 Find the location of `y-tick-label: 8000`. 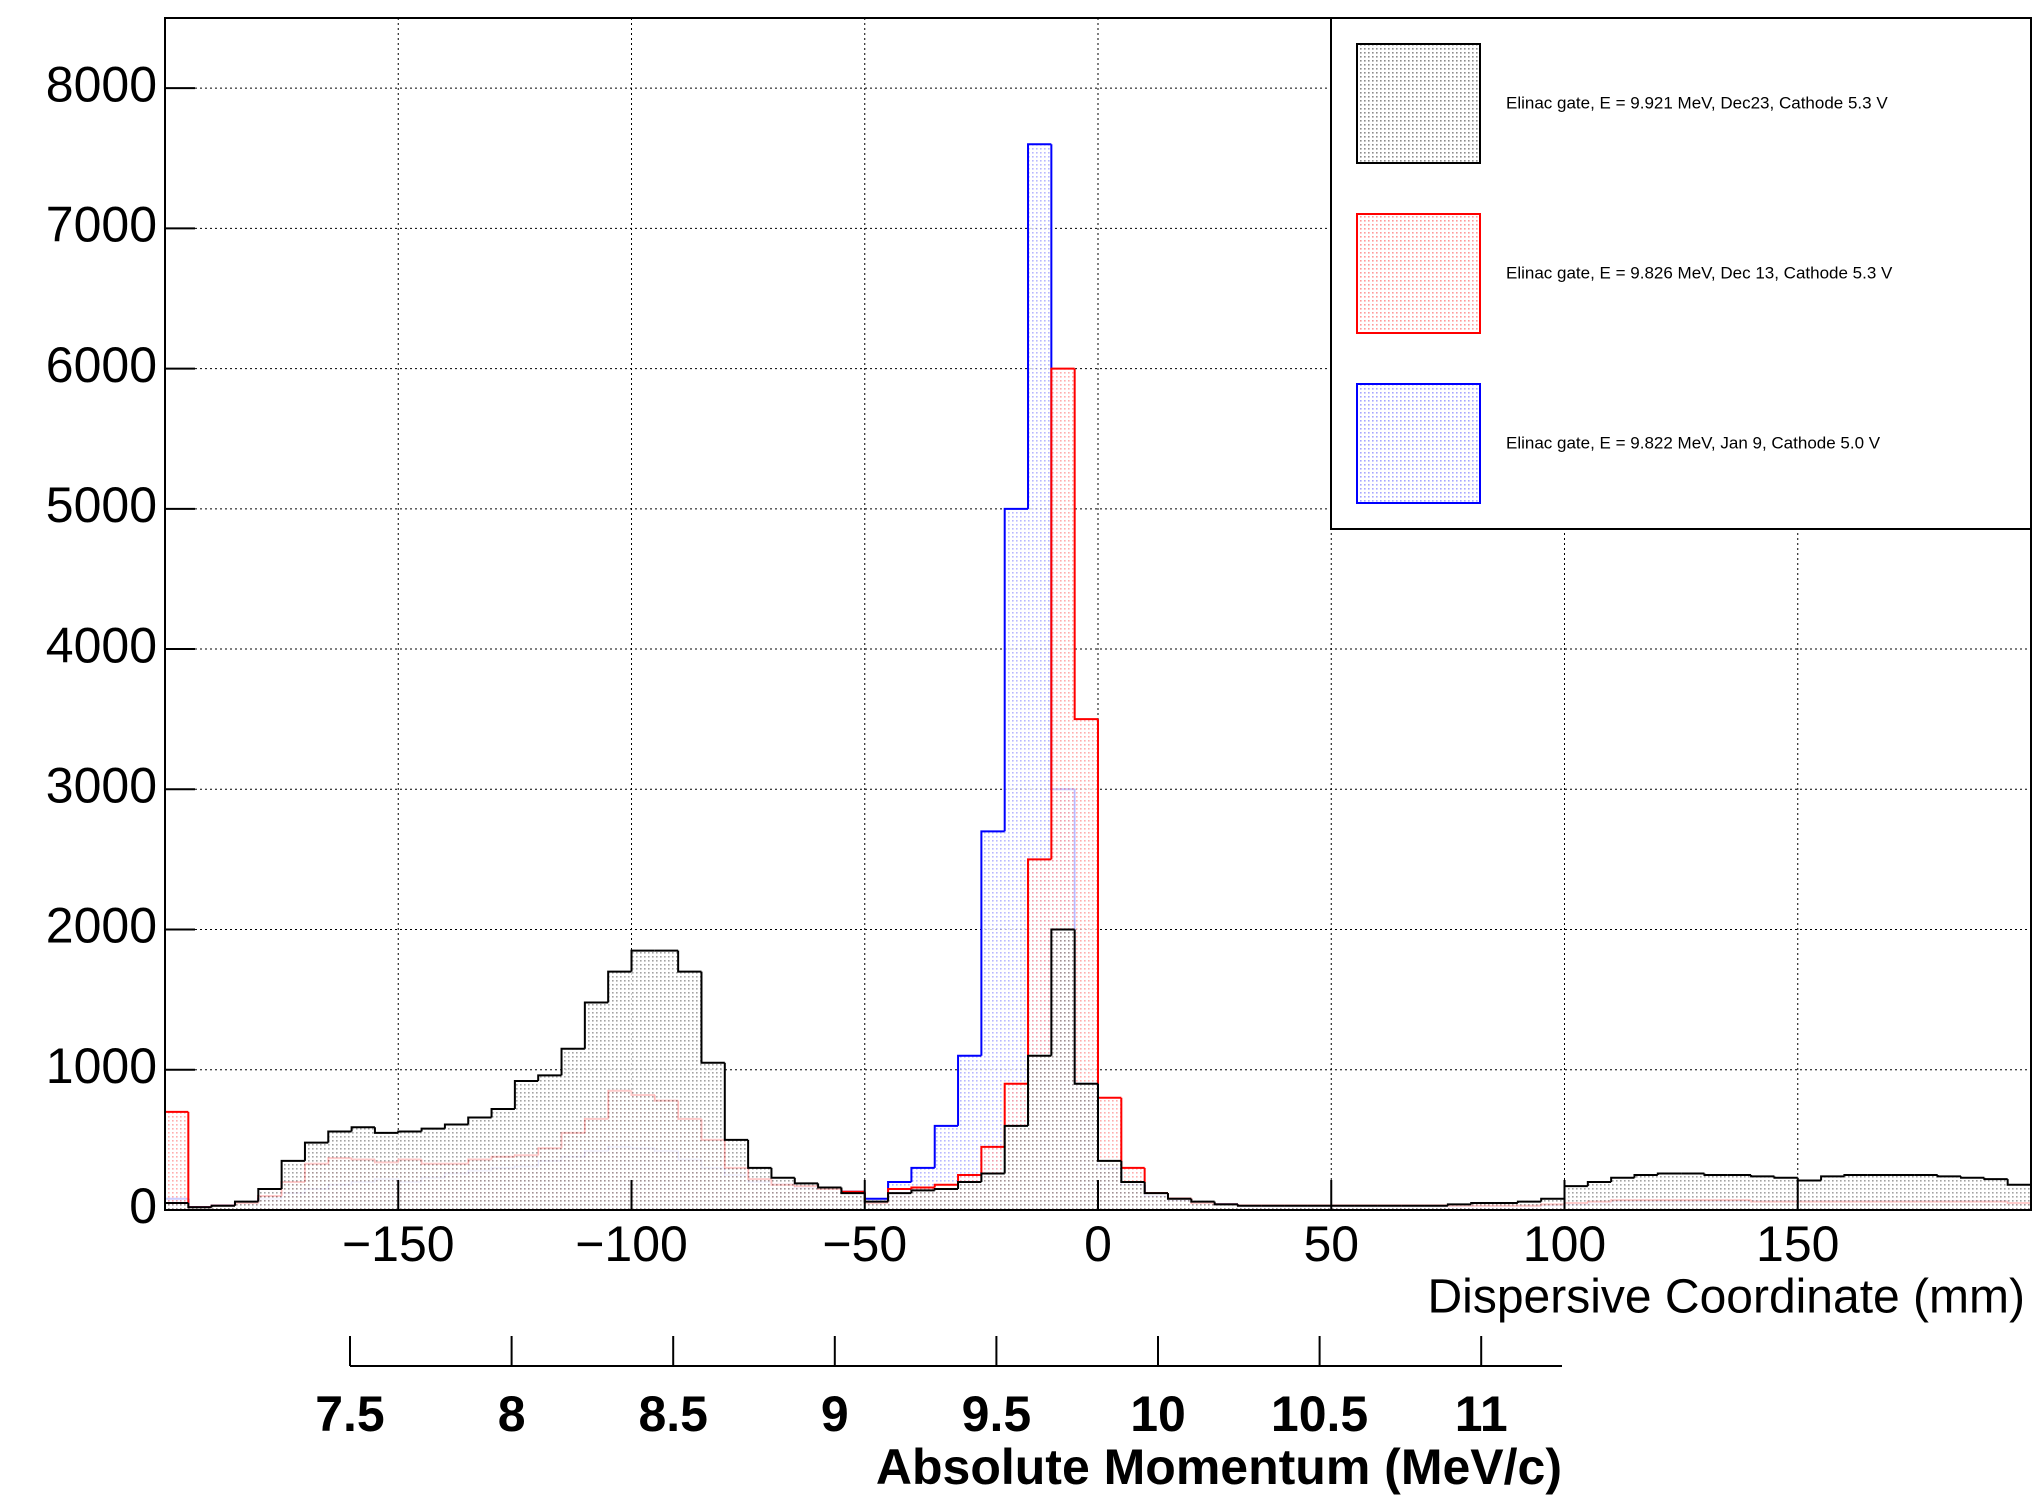

y-tick-label: 8000 is located at coordinates (101, 84).